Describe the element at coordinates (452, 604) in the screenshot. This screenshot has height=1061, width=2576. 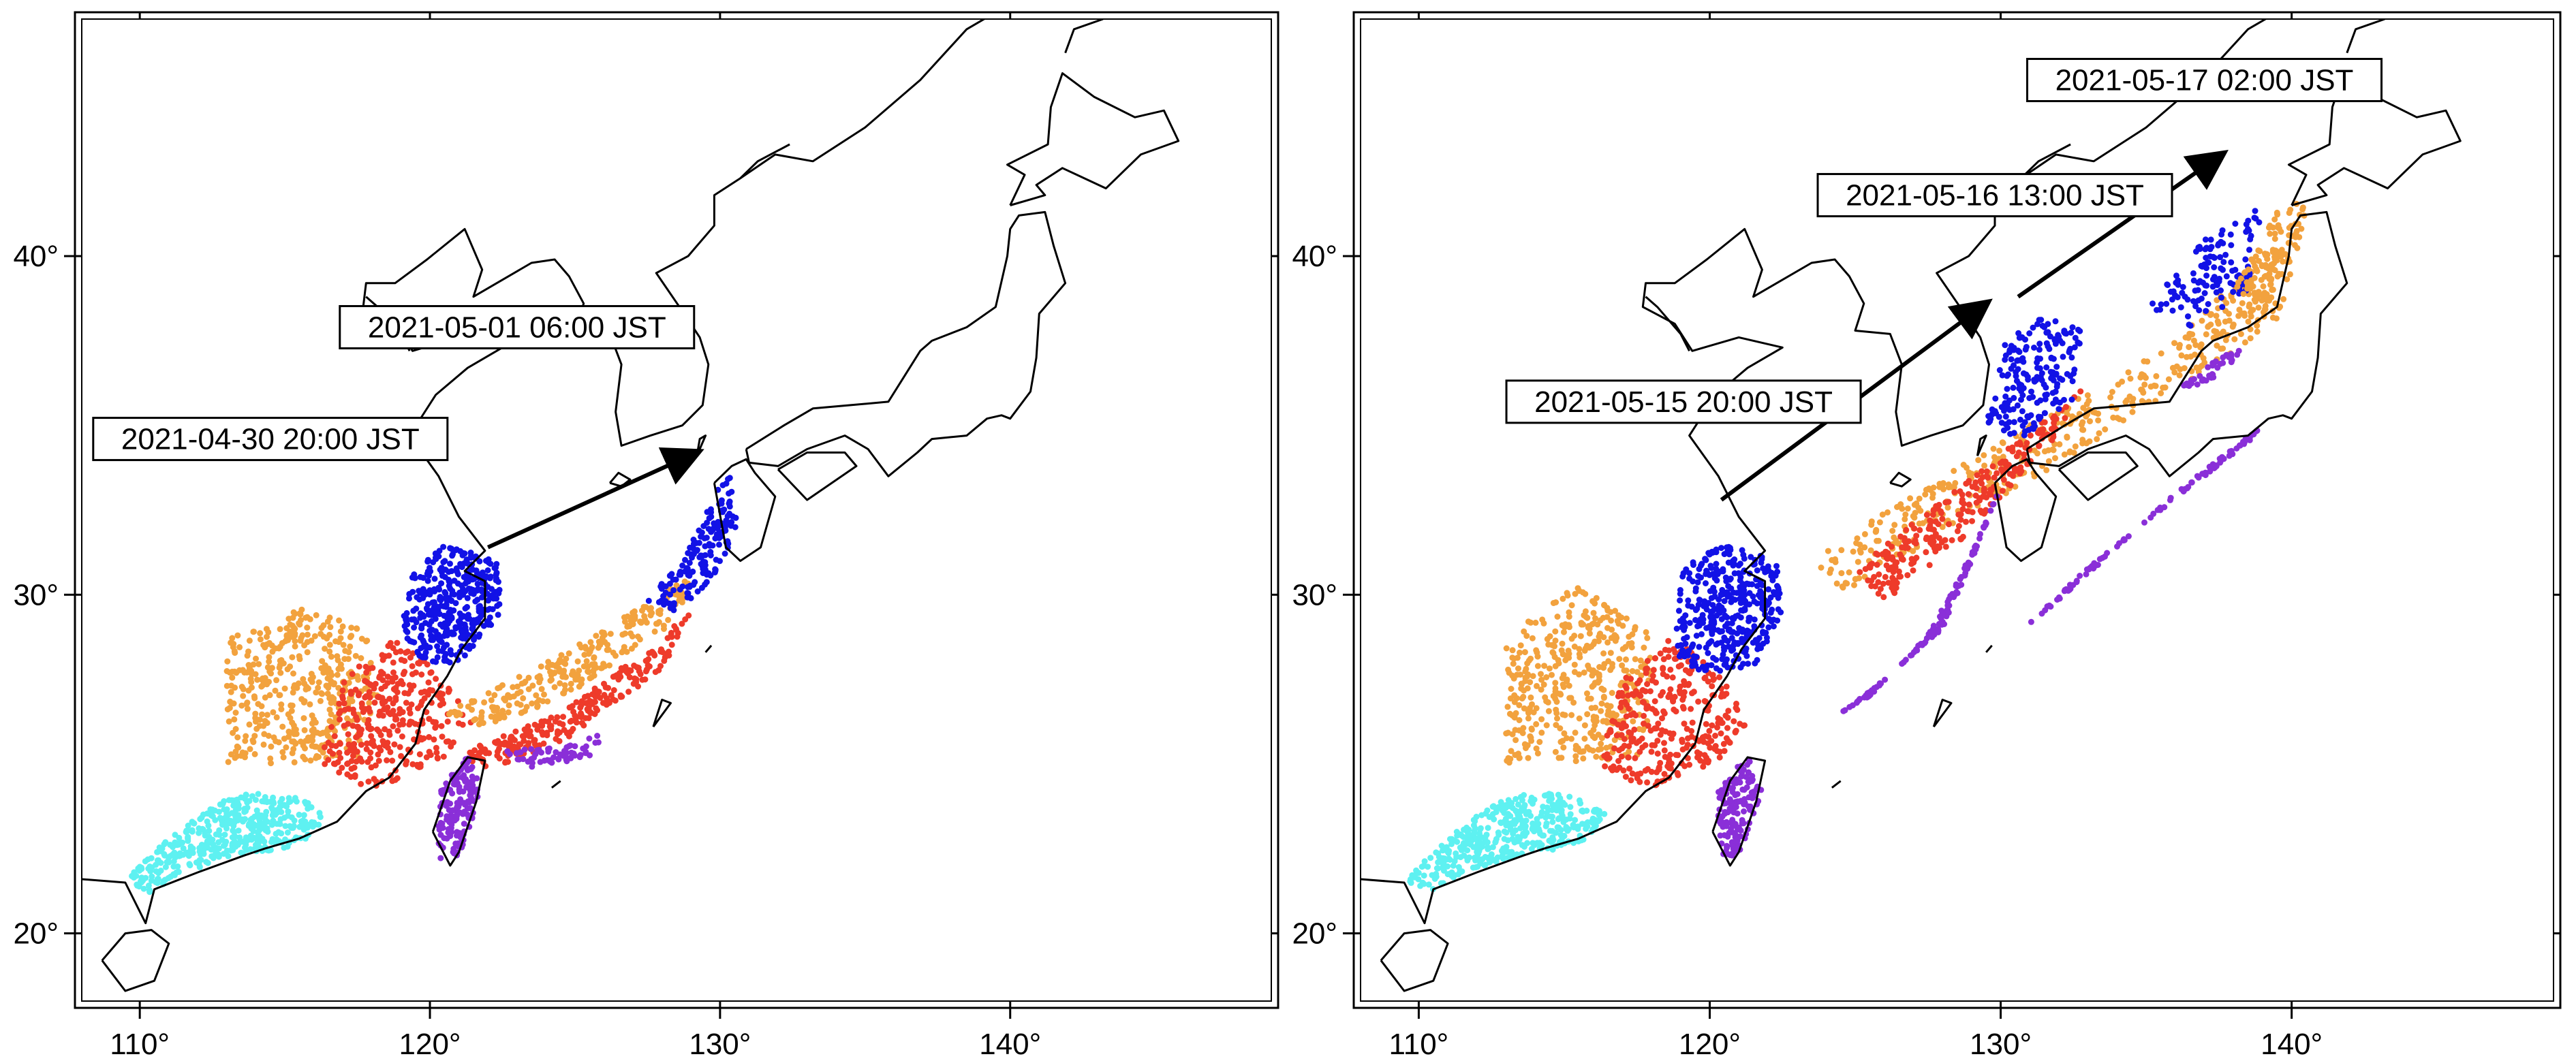
I see `cluster-blue` at that location.